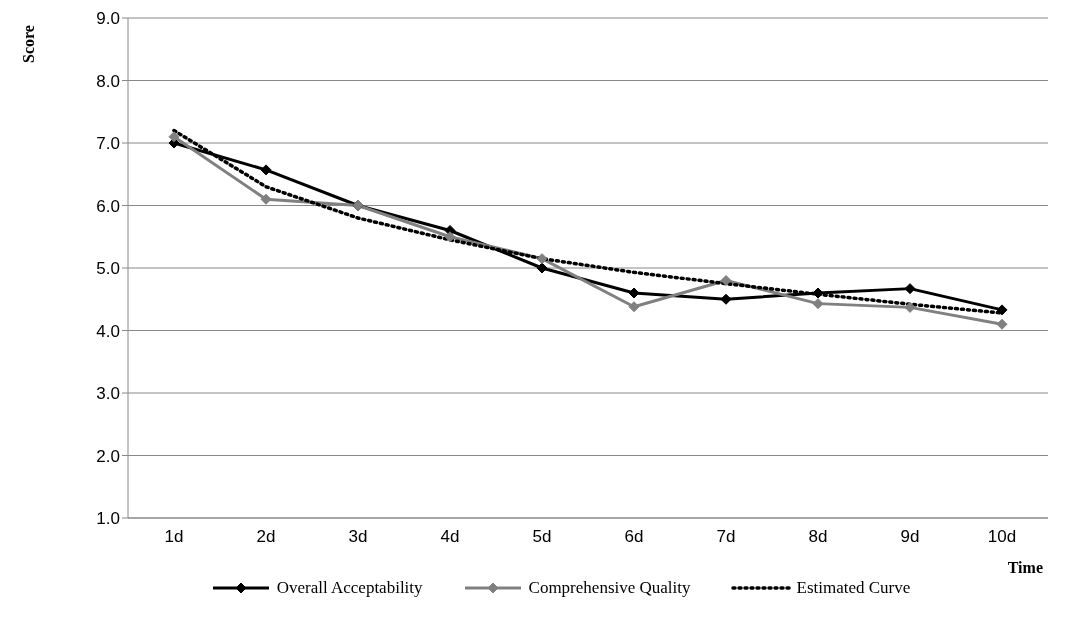  What do you see at coordinates (910, 537) in the screenshot?
I see `x-tick-label: 9d` at bounding box center [910, 537].